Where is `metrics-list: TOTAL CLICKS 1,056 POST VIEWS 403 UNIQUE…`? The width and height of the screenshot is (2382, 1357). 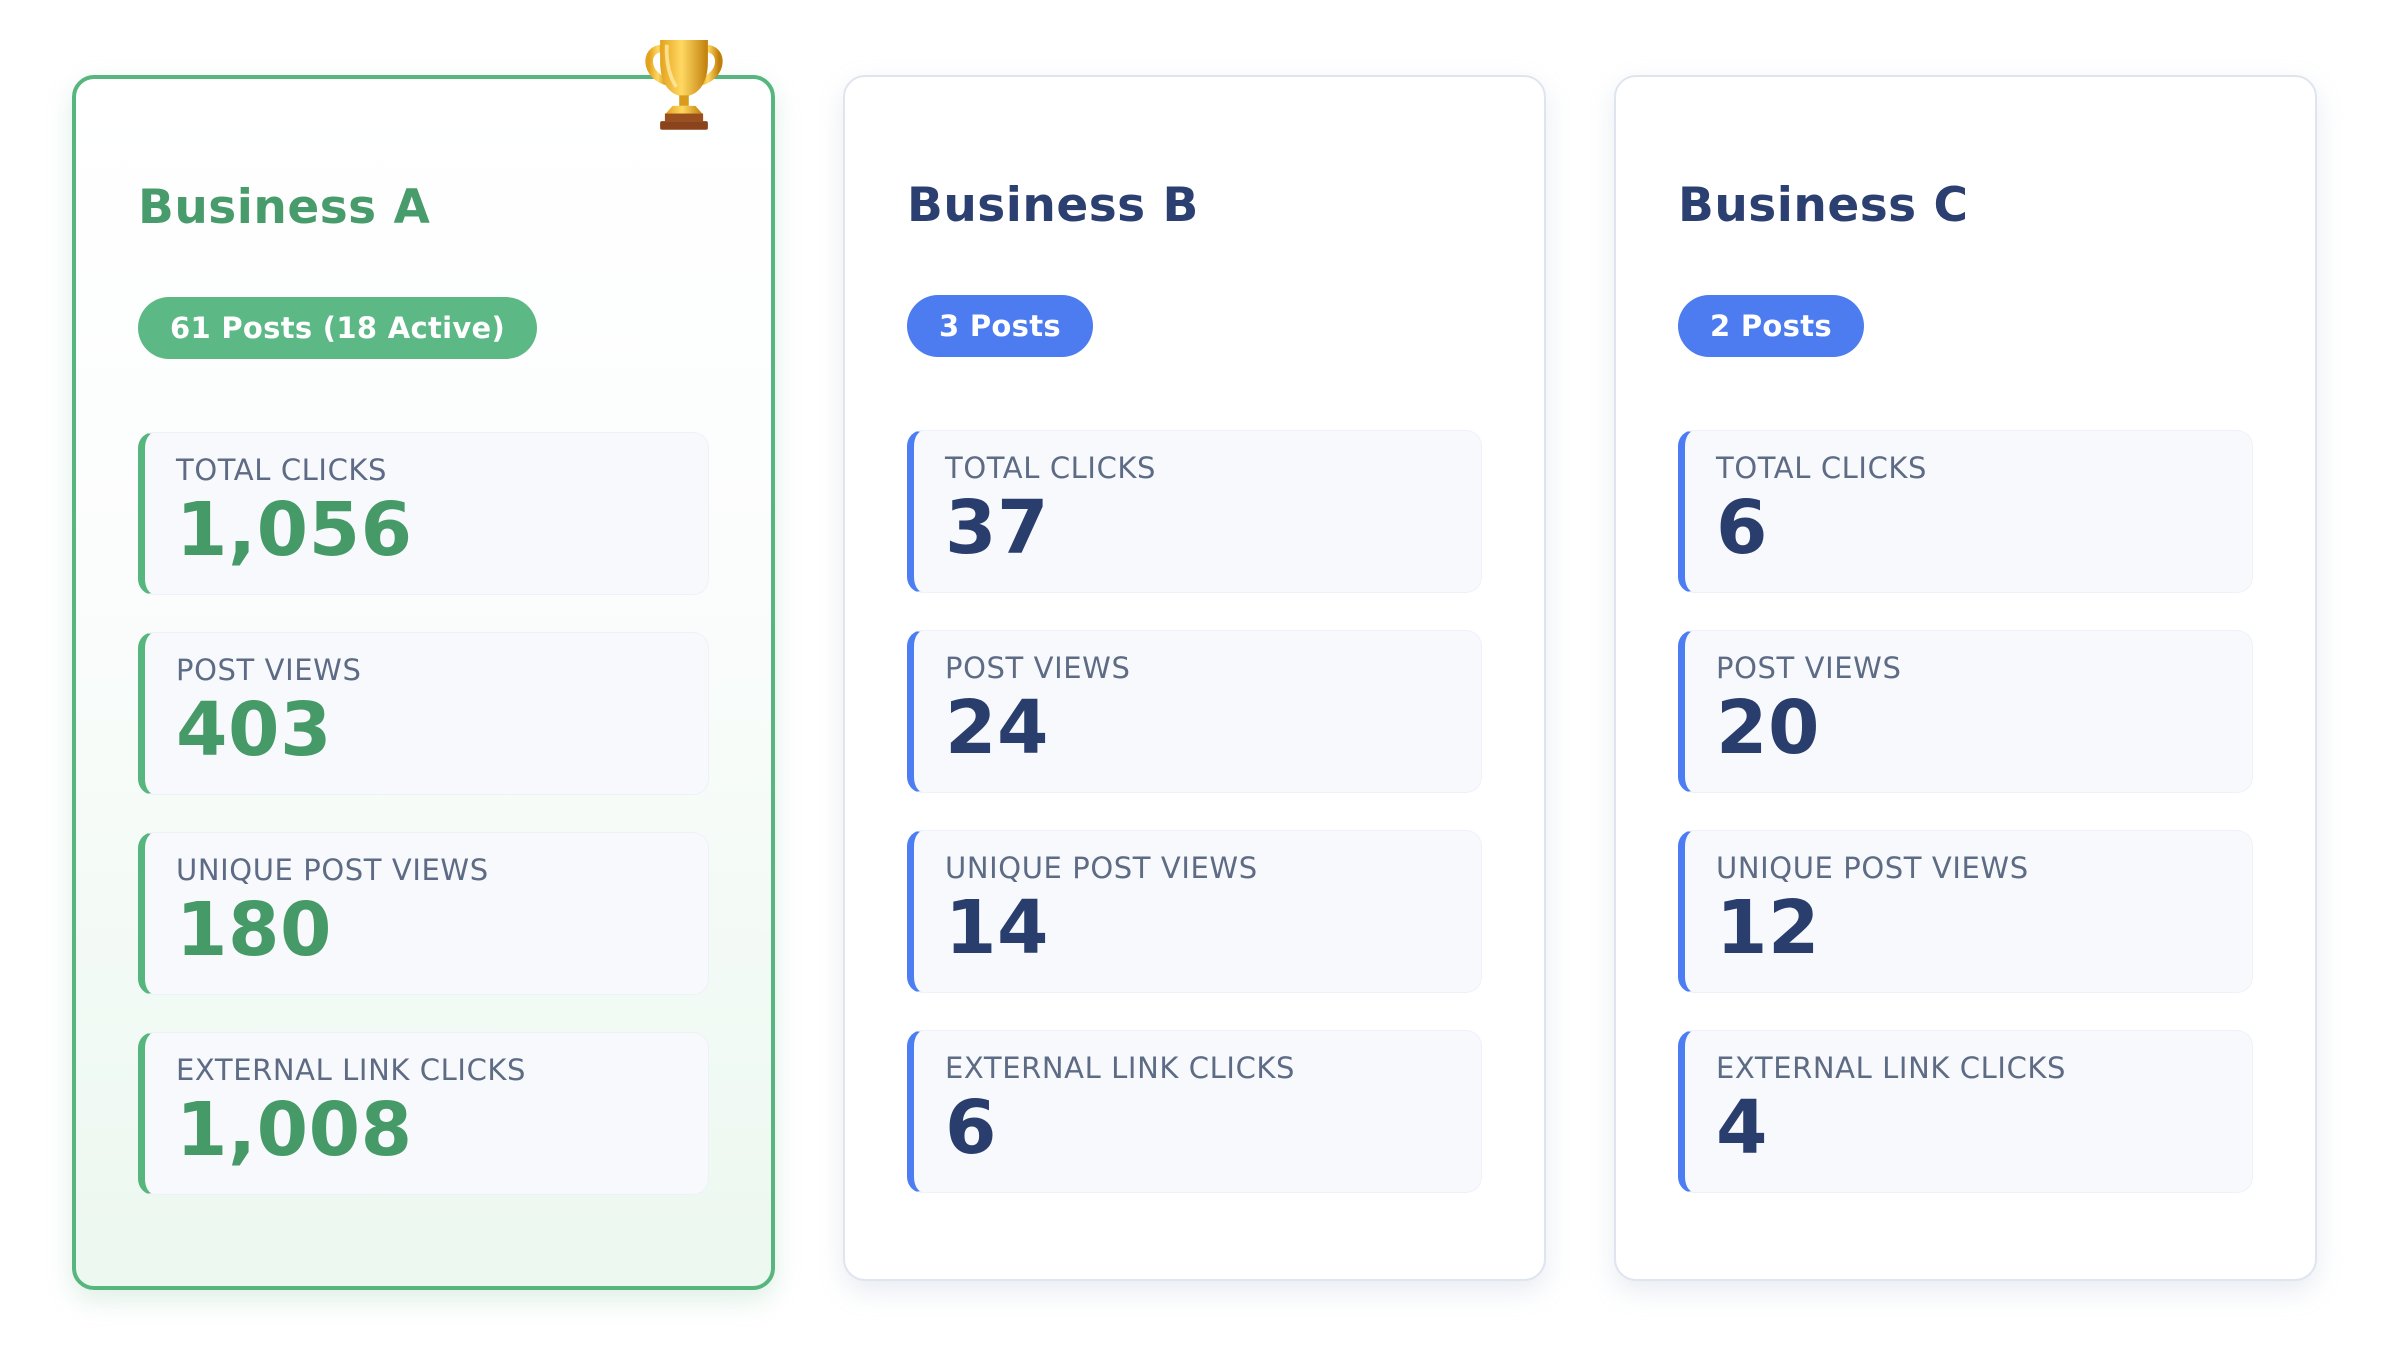
metrics-list: TOTAL CLICKS 1,056 POST VIEWS 403 UNIQUE… is located at coordinates (423, 813).